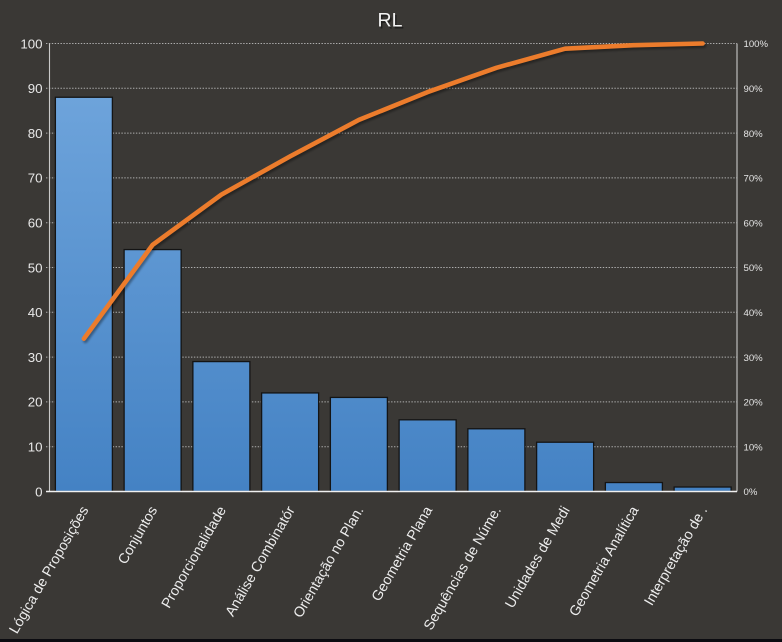 The image size is (782, 642). What do you see at coordinates (35, 223) in the screenshot?
I see `svg-text: 60` at bounding box center [35, 223].